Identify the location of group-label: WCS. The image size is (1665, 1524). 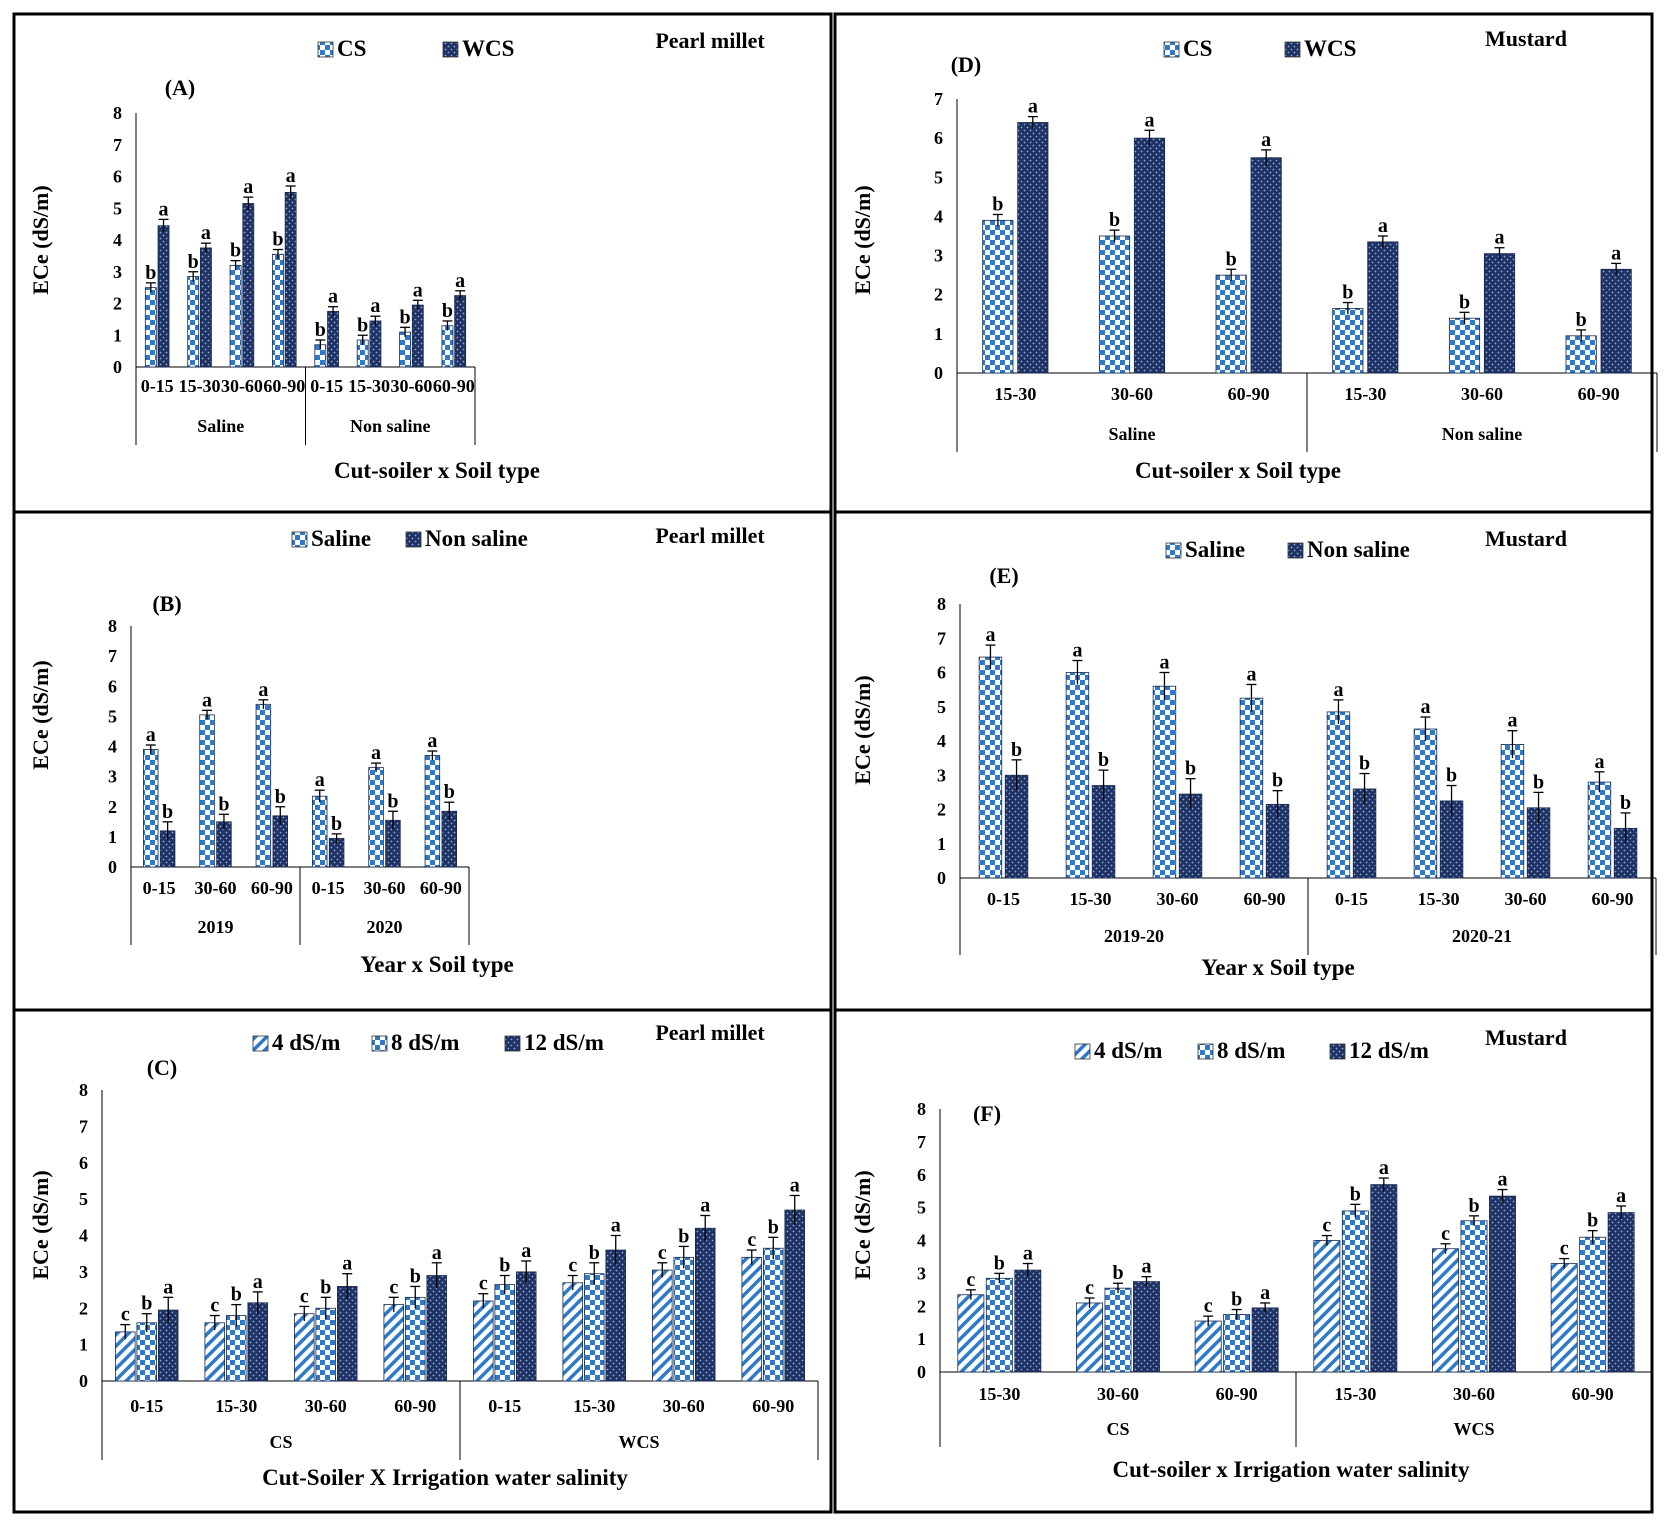
(638, 1442).